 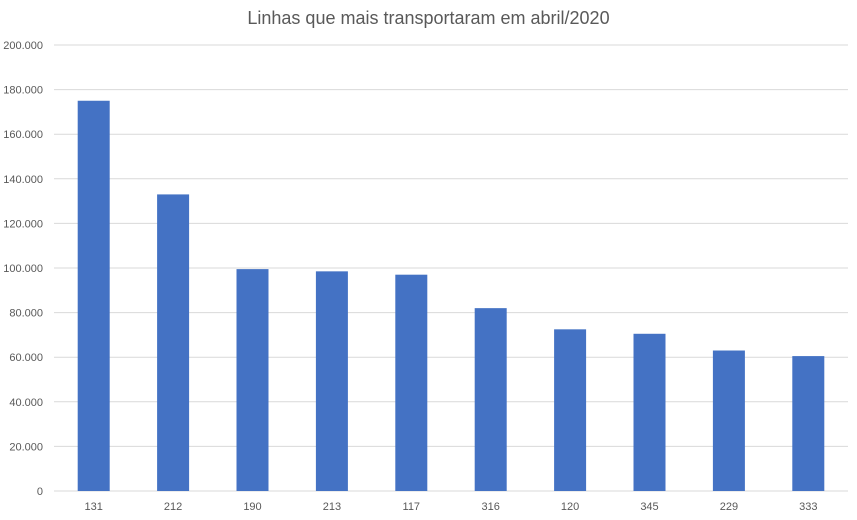 What do you see at coordinates (252, 507) in the screenshot?
I see `x-tick-label: 190` at bounding box center [252, 507].